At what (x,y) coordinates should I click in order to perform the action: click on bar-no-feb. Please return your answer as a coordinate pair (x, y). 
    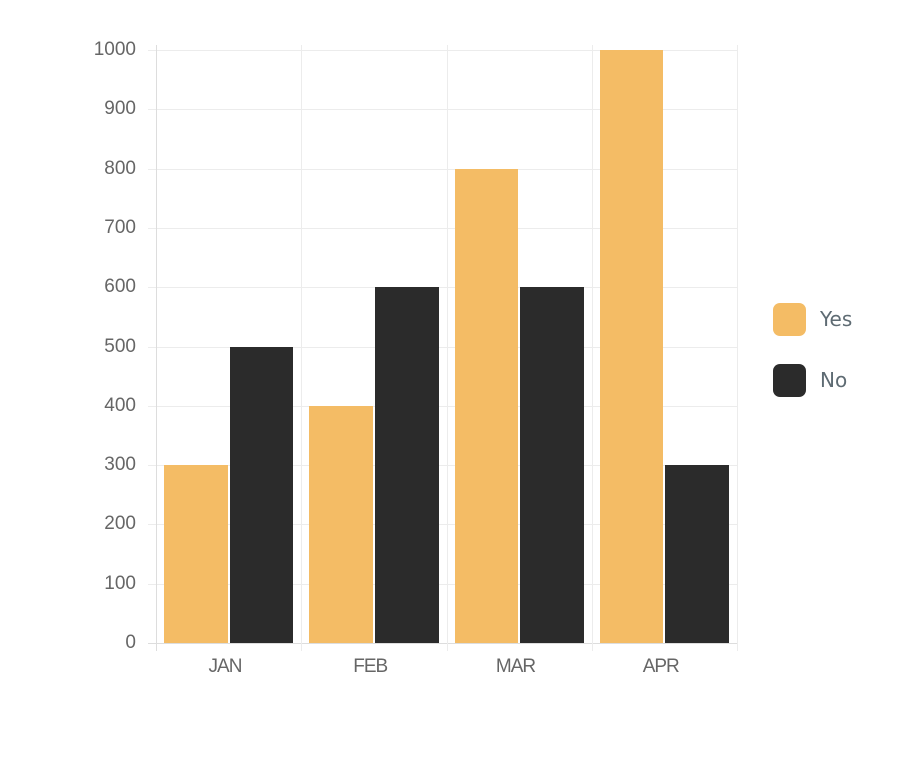
    Looking at the image, I should click on (406, 465).